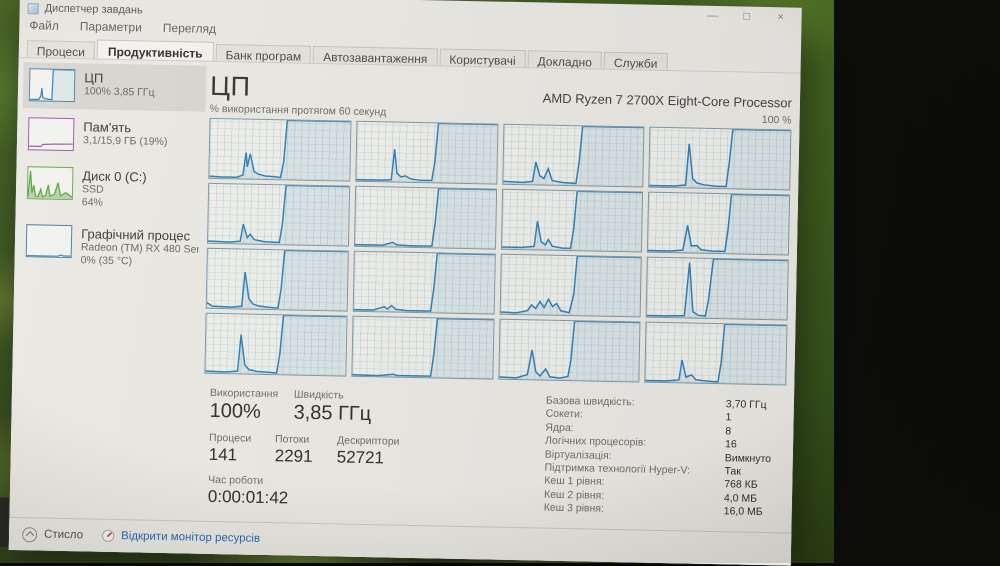  I want to click on resource-monitor-icon, so click(108, 536).